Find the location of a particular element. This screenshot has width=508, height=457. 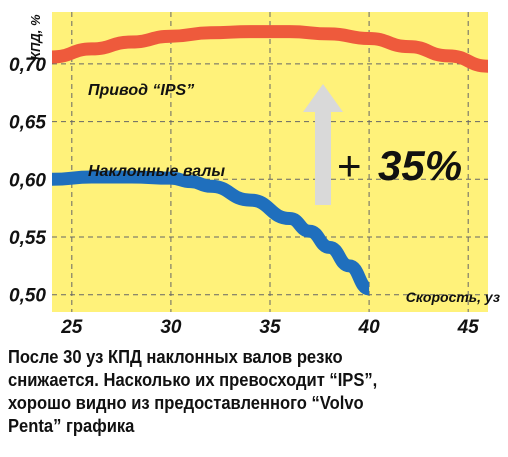

series-label-shafts: Наклонные валы is located at coordinates (156, 171).